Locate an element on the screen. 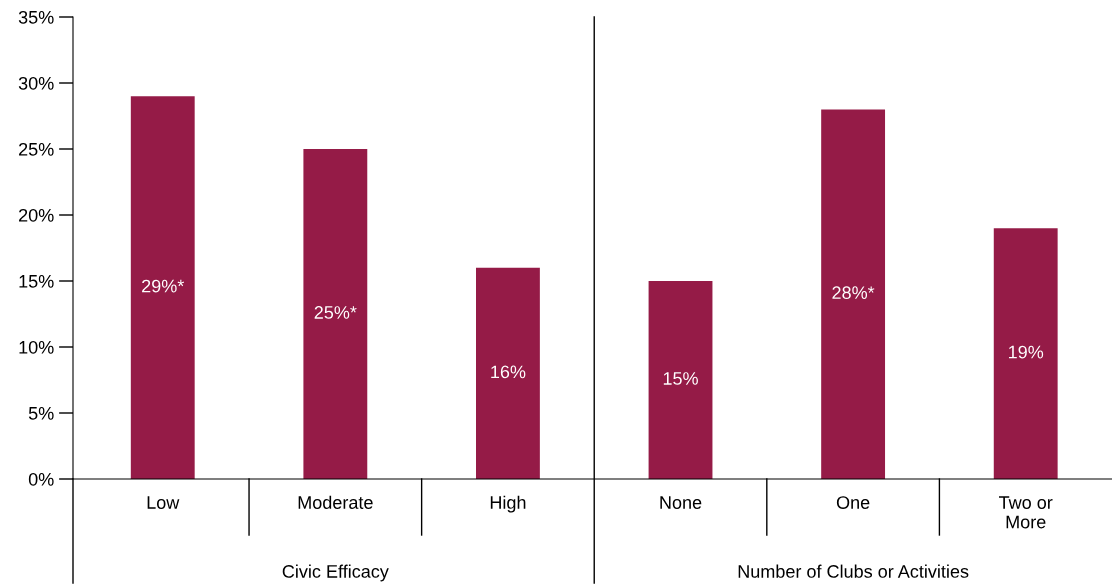  x-tick-label: High is located at coordinates (508, 504).